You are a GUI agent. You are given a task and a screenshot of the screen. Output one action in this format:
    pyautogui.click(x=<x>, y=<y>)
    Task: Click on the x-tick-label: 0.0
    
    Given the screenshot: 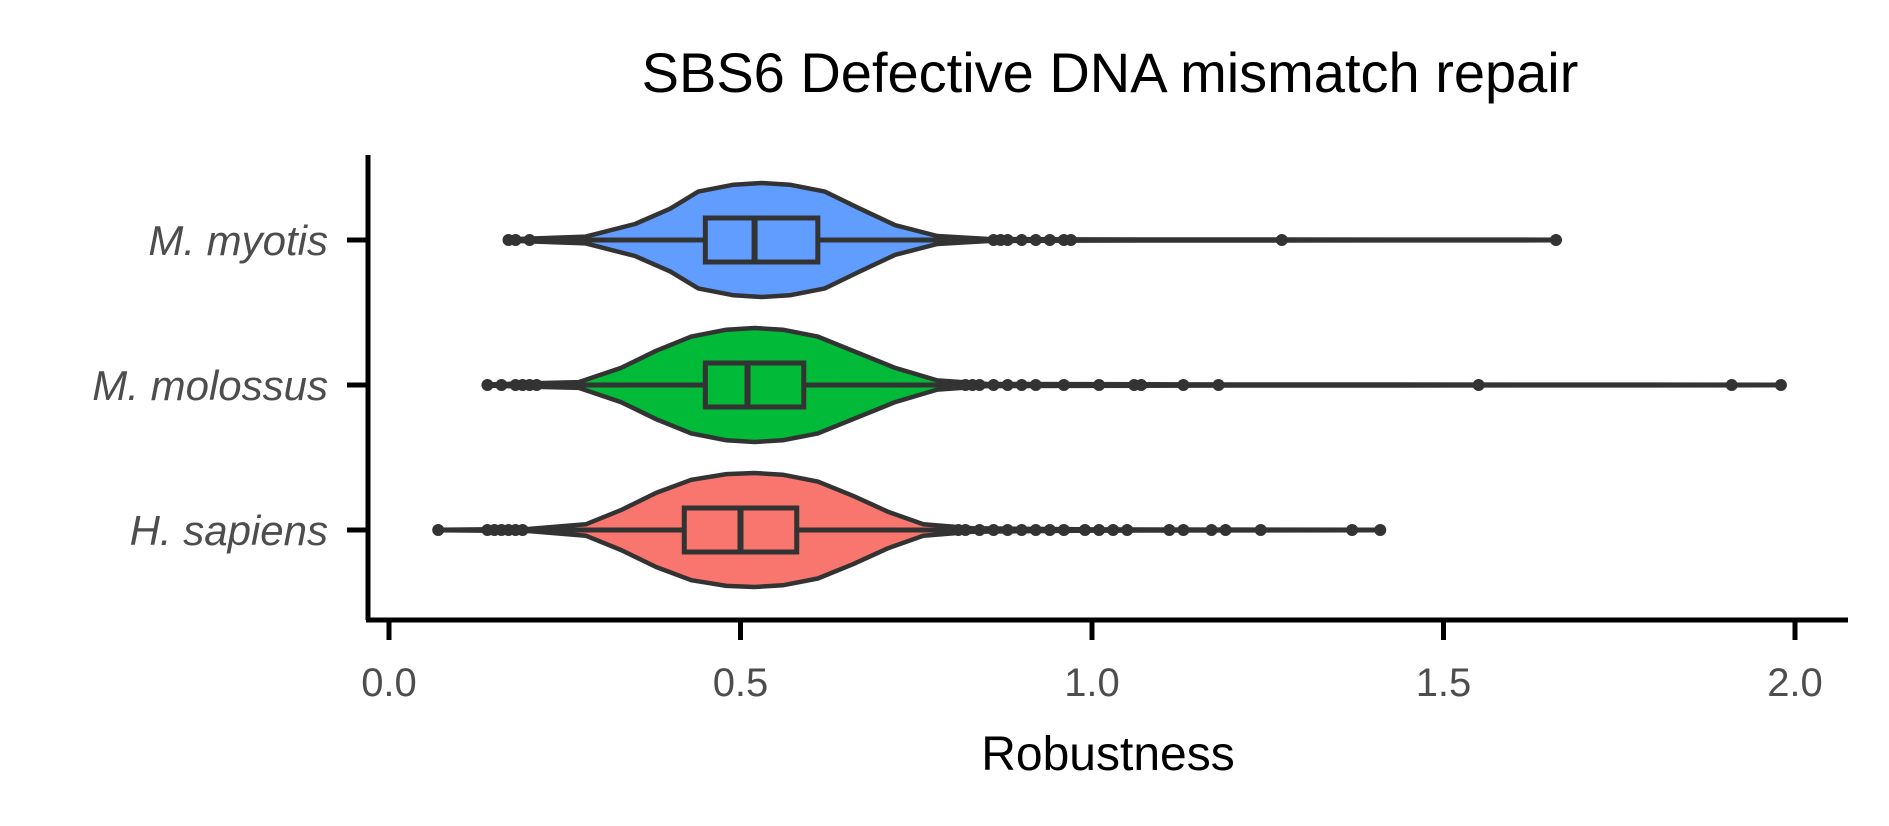 What is the action you would take?
    pyautogui.click(x=389, y=683)
    